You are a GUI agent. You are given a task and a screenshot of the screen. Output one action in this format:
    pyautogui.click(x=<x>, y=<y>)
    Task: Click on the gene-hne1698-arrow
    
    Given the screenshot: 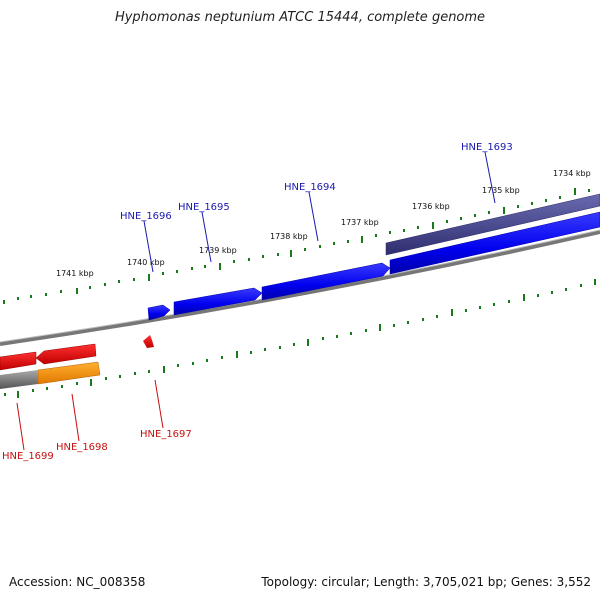 What is the action you would take?
    pyautogui.click(x=66, y=354)
    